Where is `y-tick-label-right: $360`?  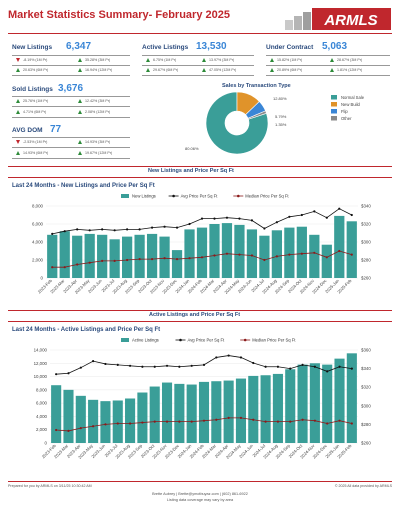
y-tick-label-right: $360 is located at coordinates (366, 350).